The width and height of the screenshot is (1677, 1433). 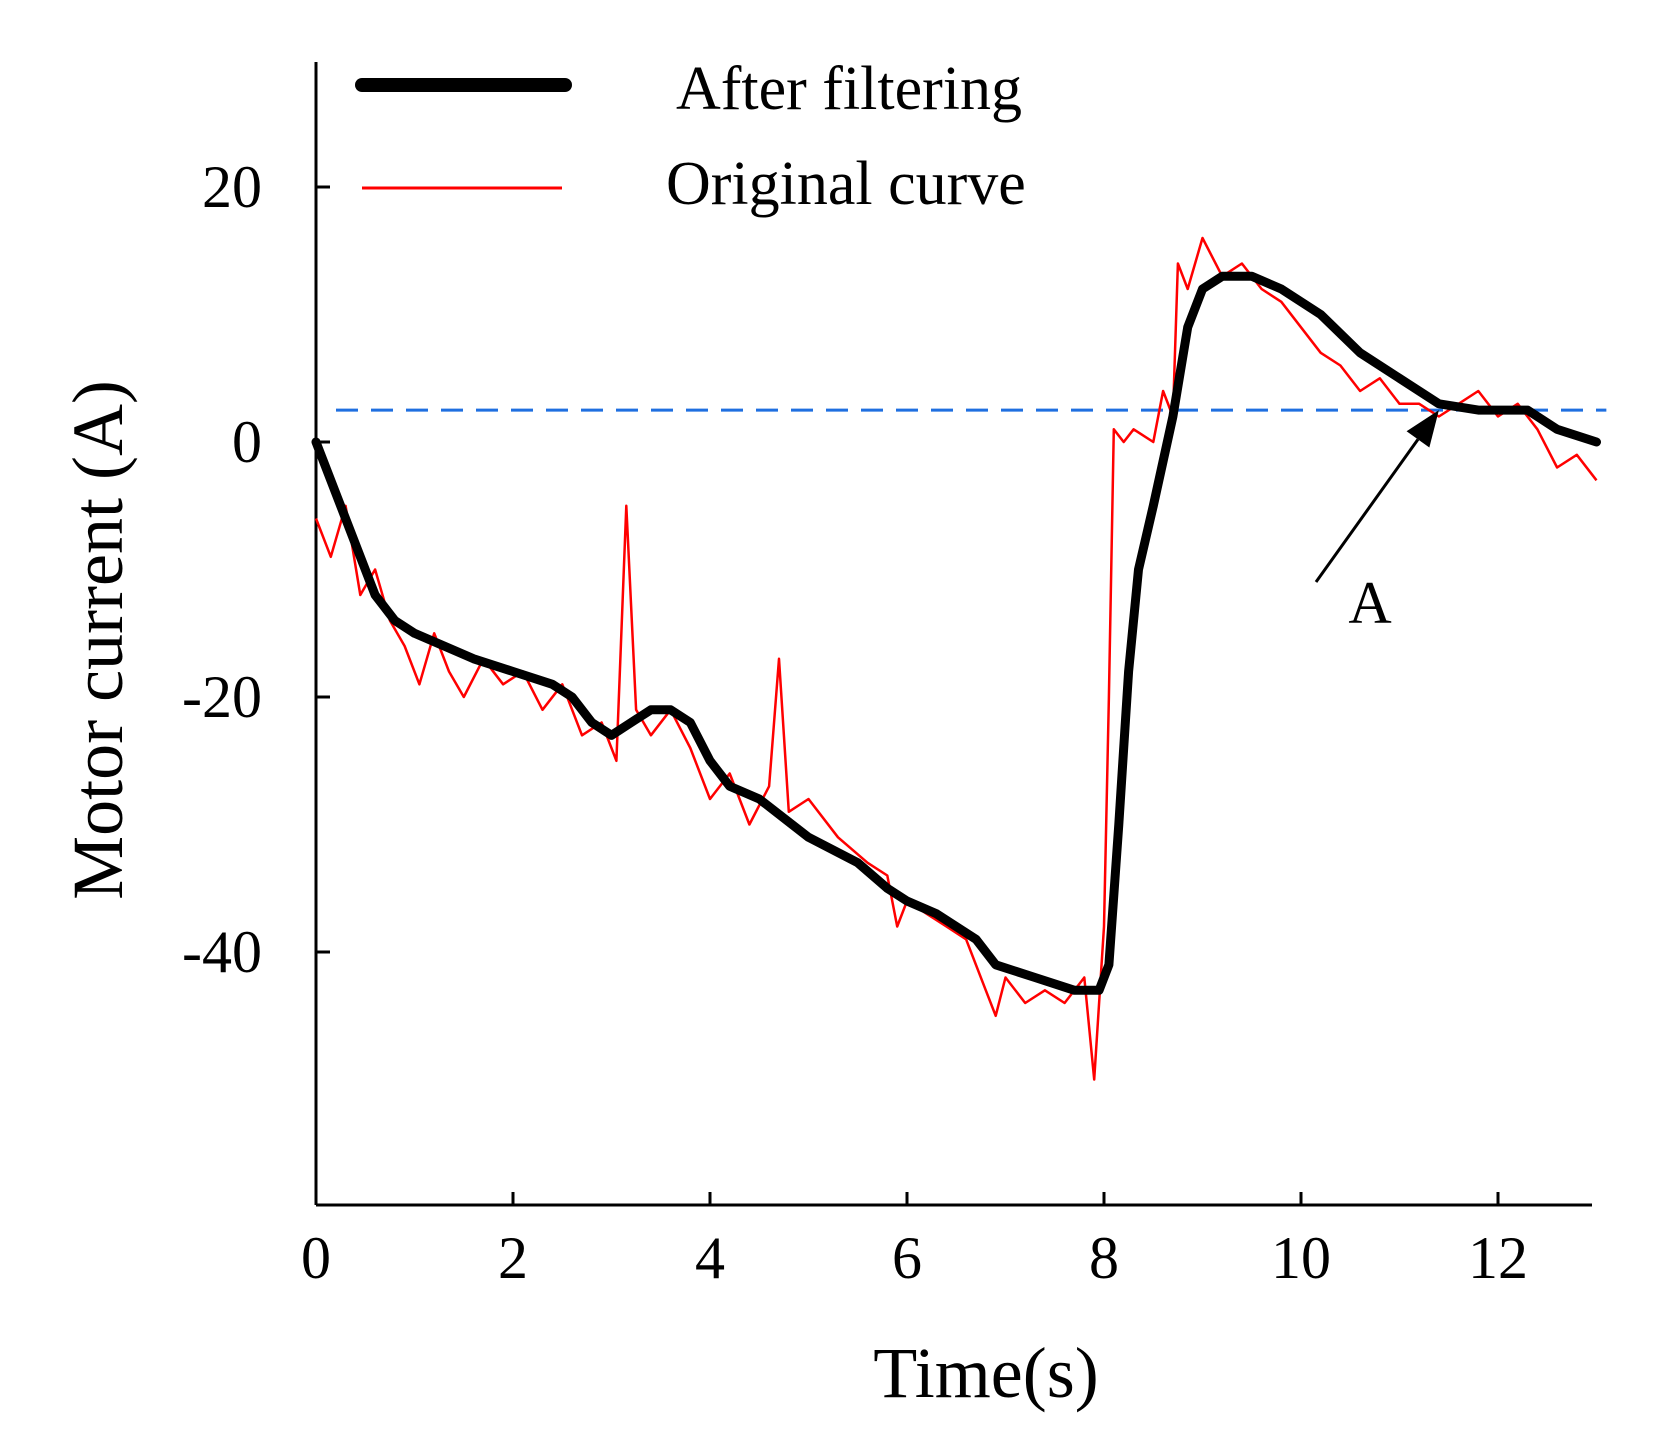 What do you see at coordinates (1367, 510) in the screenshot?
I see `annotation-arrow` at bounding box center [1367, 510].